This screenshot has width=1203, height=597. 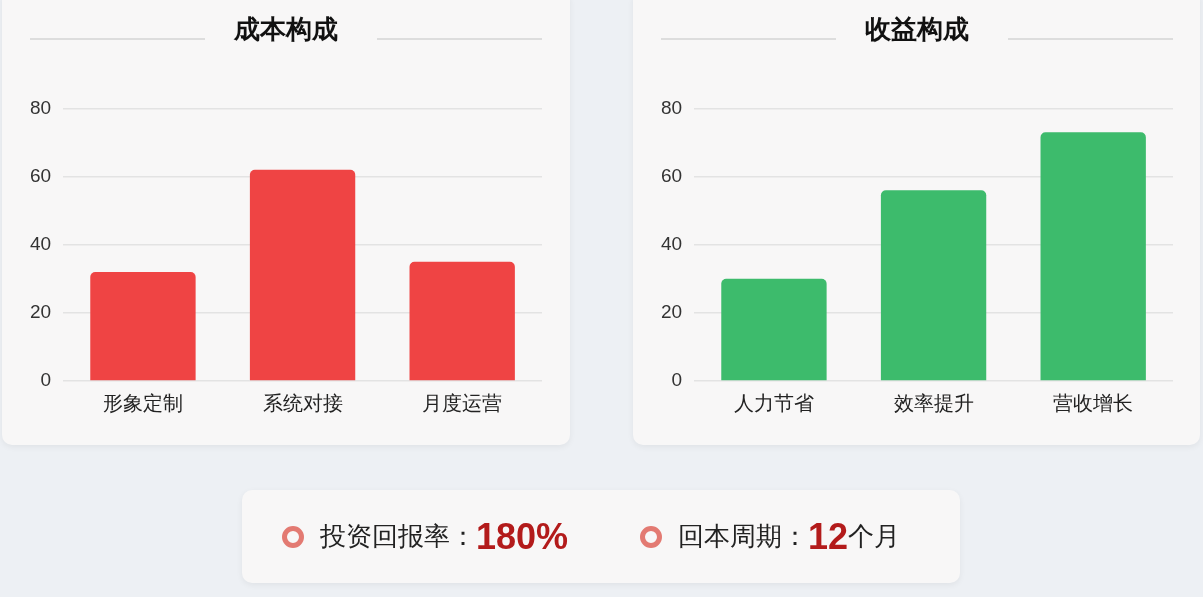 What do you see at coordinates (302, 403) in the screenshot?
I see `x-tick-label: 系统对接` at bounding box center [302, 403].